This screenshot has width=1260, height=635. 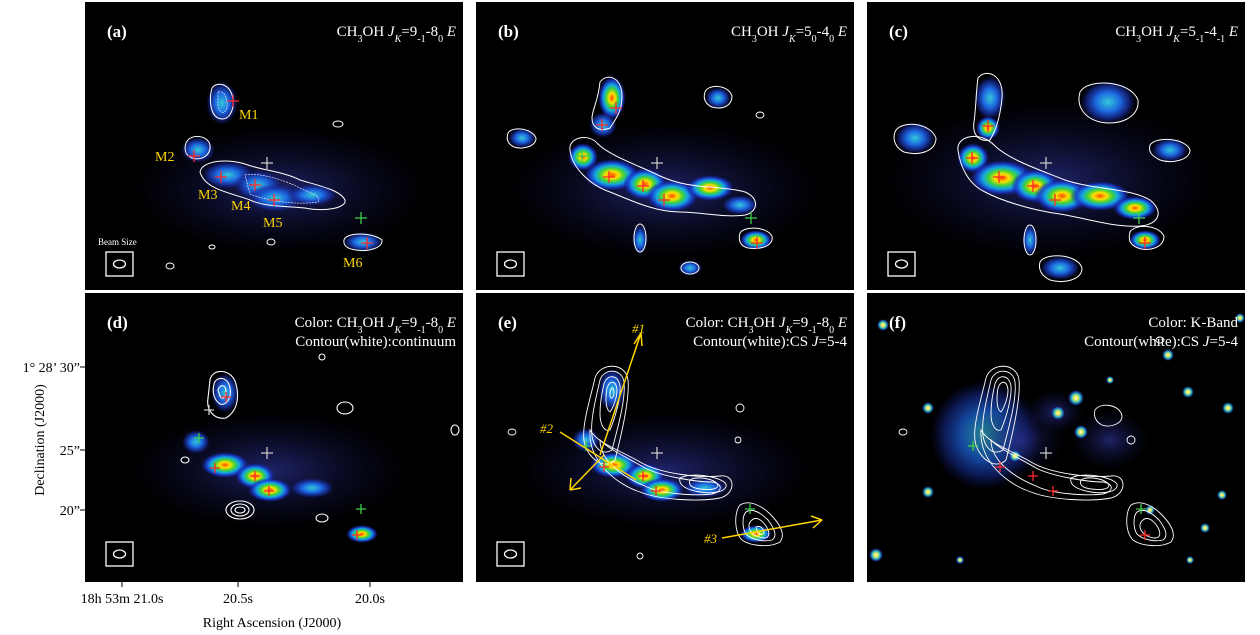 What do you see at coordinates (238, 599) in the screenshot?
I see `x-tick-205: 20.5s` at bounding box center [238, 599].